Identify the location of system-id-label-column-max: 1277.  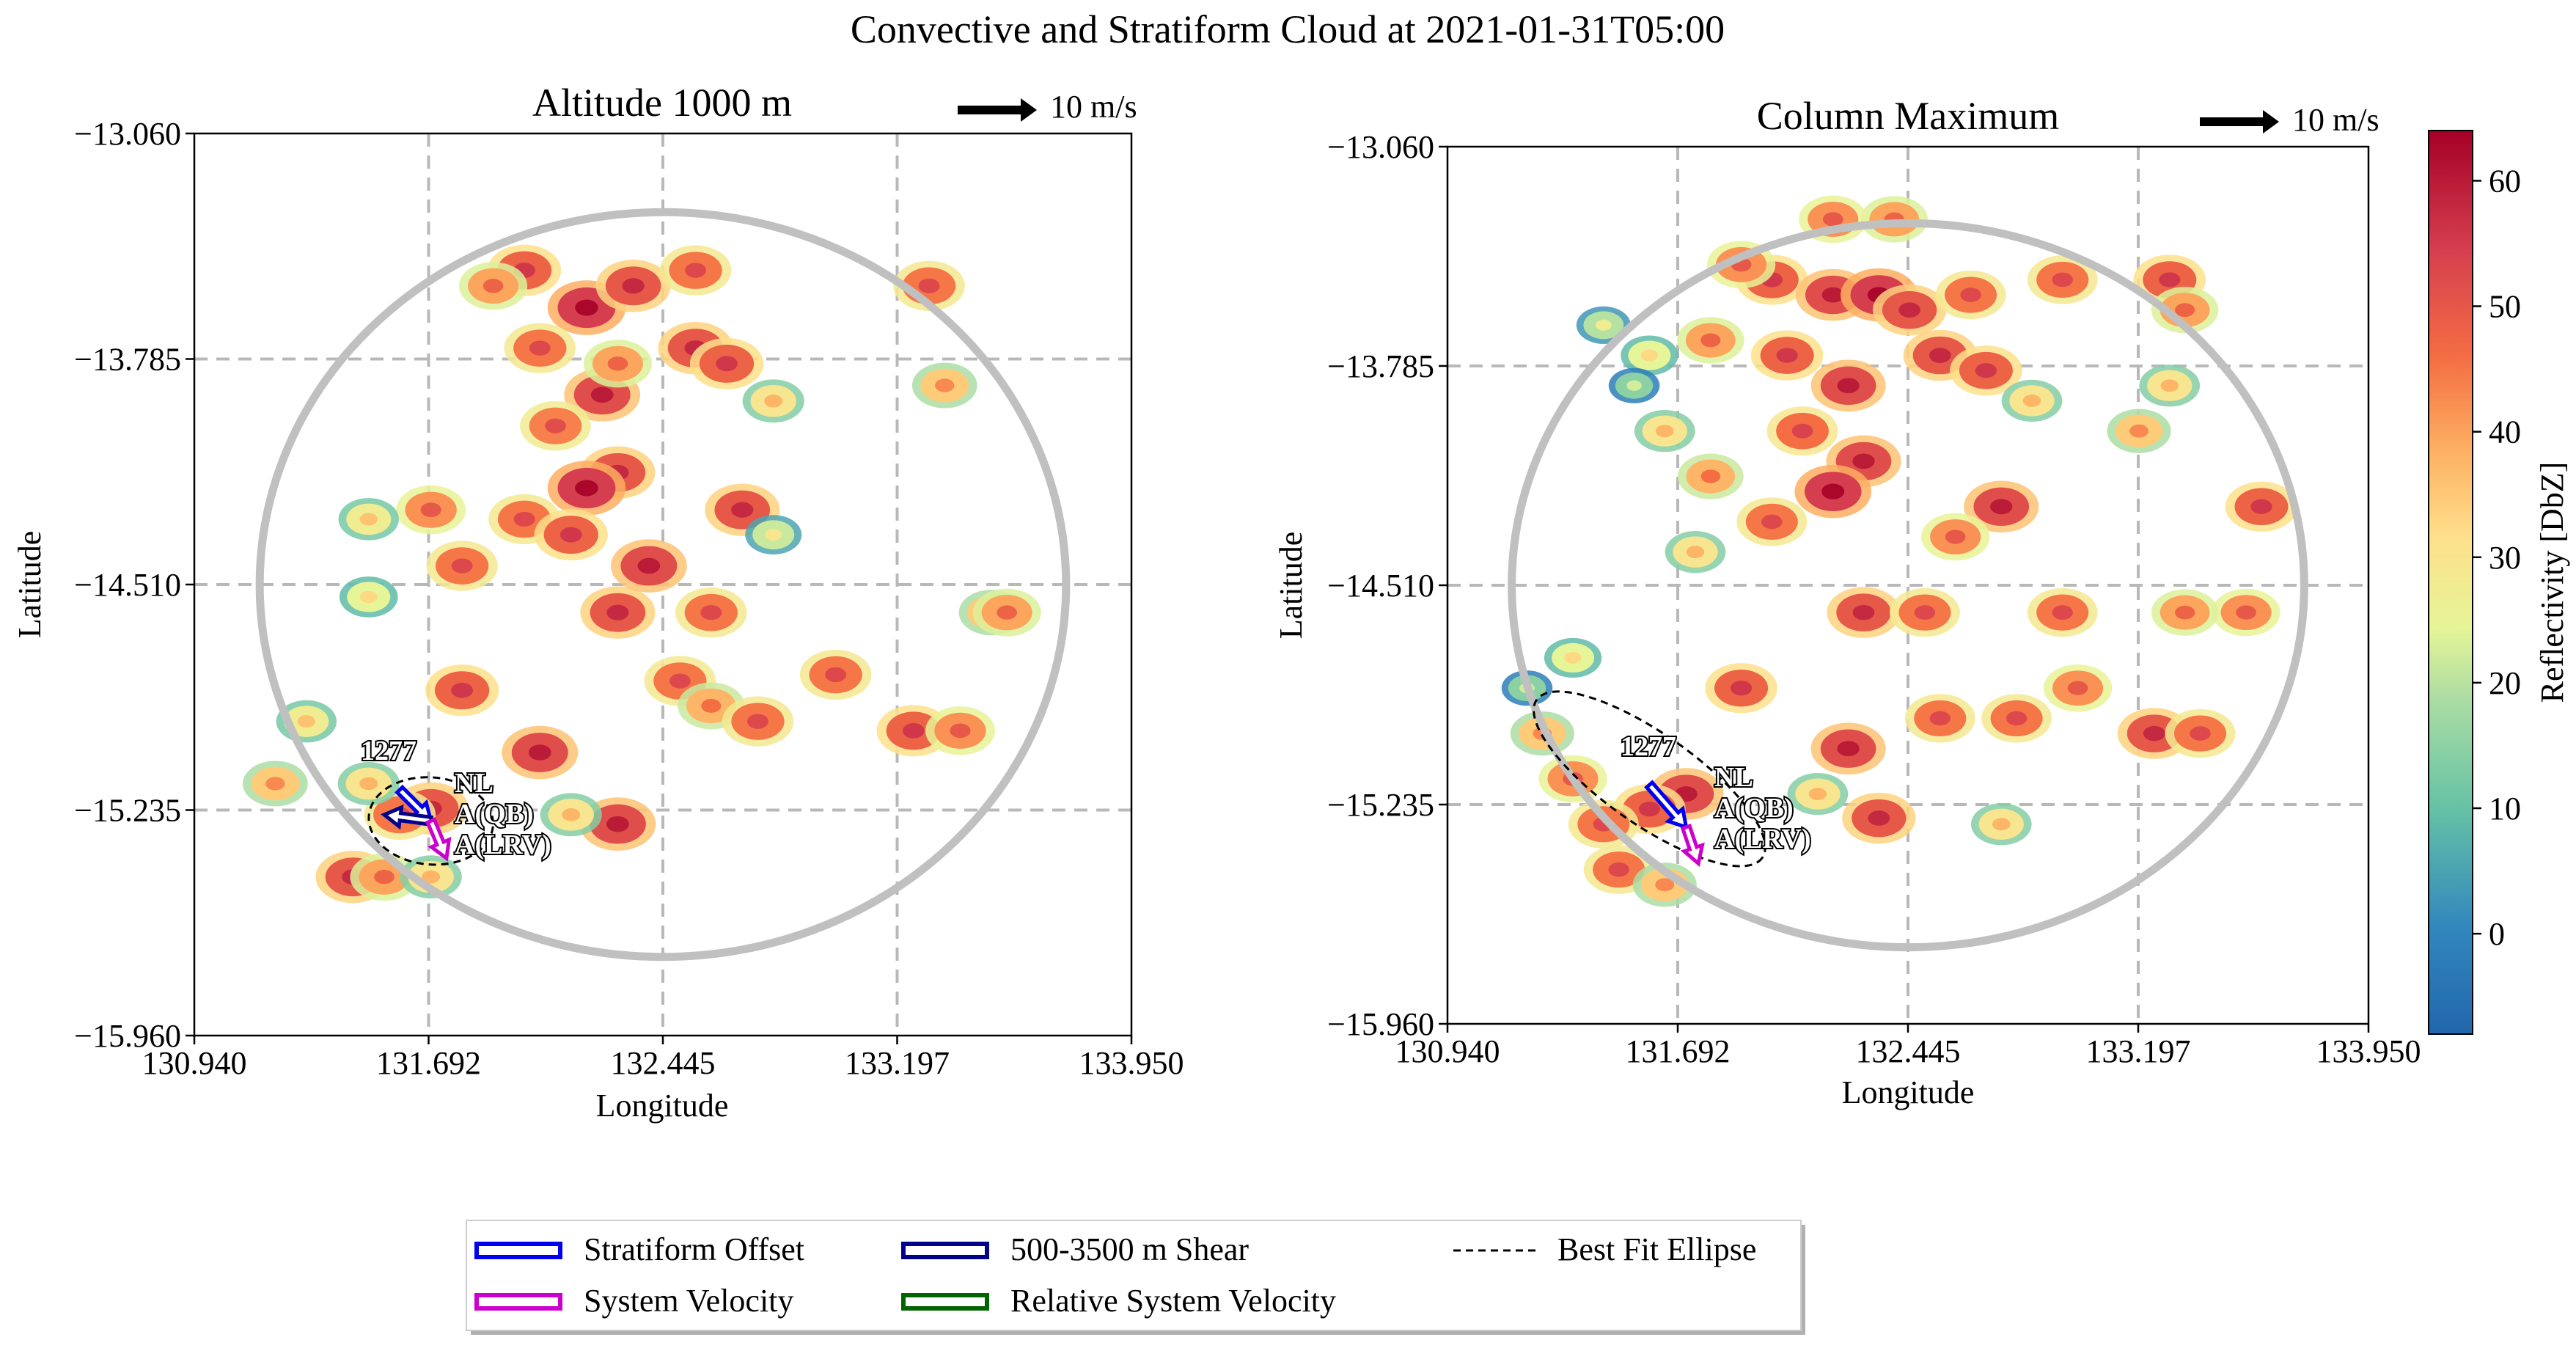
(1648, 746).